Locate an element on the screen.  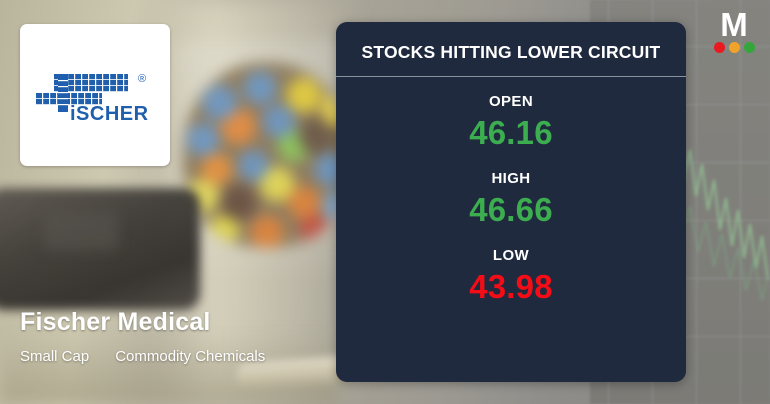
company-logo-box: iSCHER ® is located at coordinates (95, 95).